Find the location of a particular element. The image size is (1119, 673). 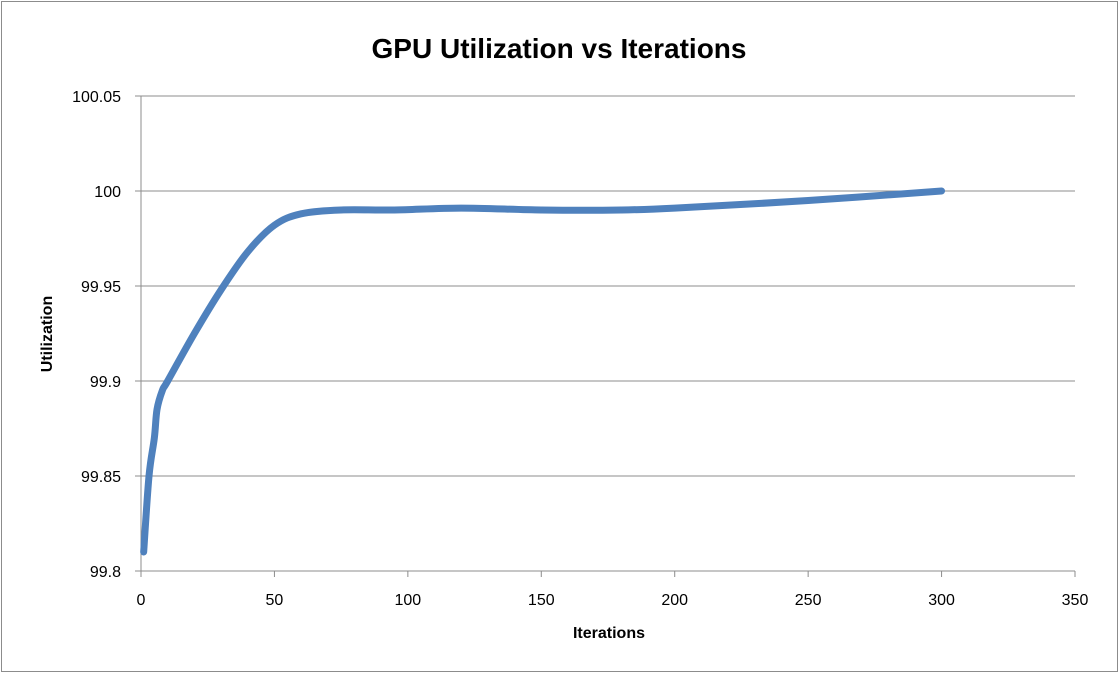

x-tick-label: 50 is located at coordinates (275, 600).